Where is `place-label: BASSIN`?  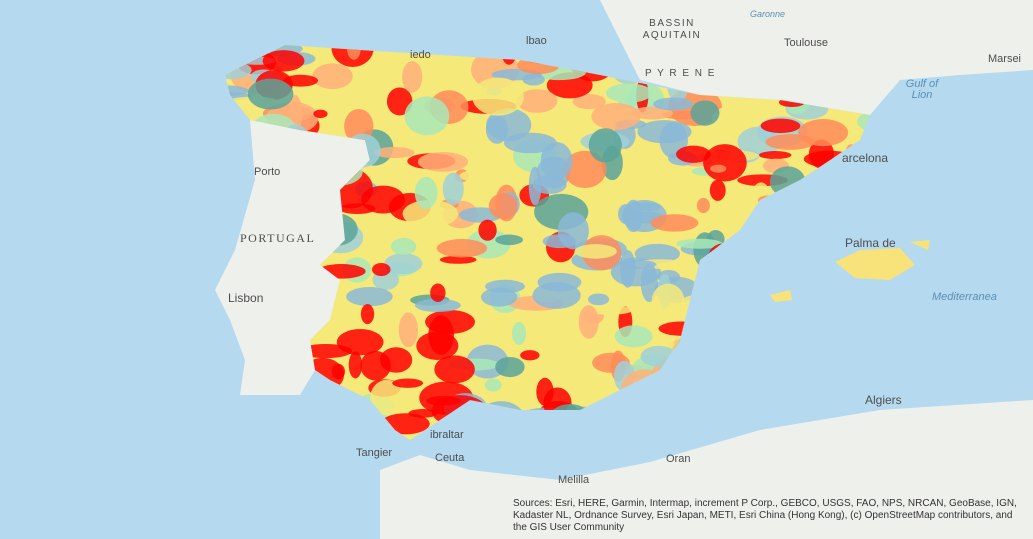 place-label: BASSIN is located at coordinates (672, 23).